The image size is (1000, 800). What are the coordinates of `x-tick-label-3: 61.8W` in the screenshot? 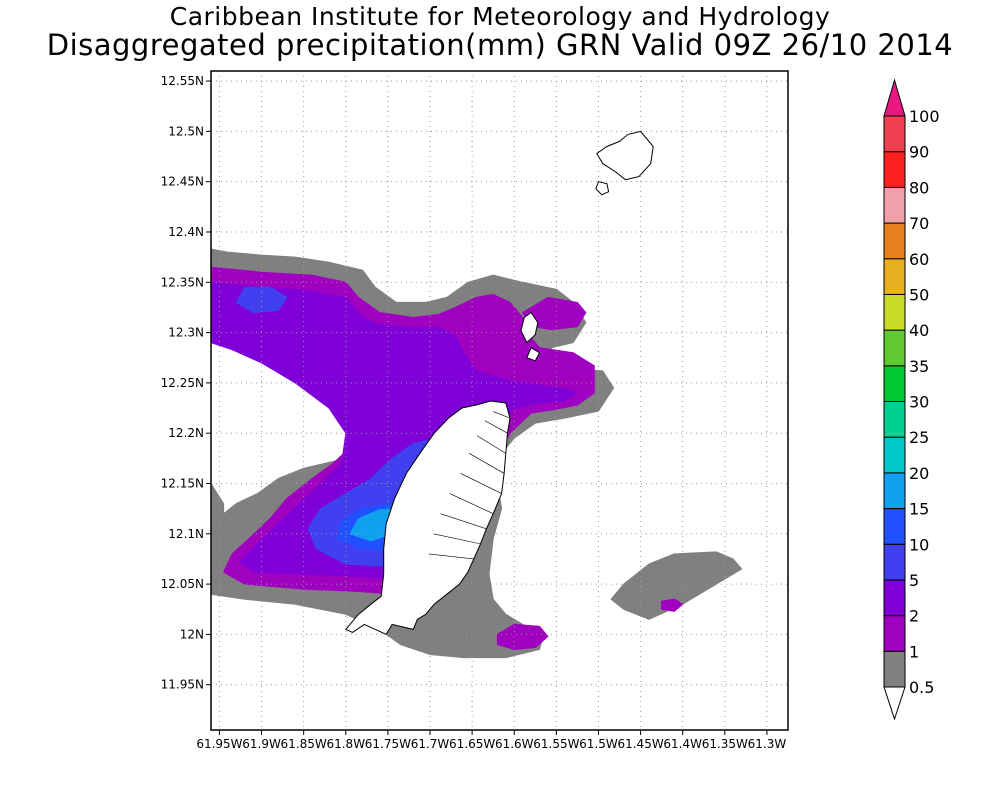 It's located at (345, 744).